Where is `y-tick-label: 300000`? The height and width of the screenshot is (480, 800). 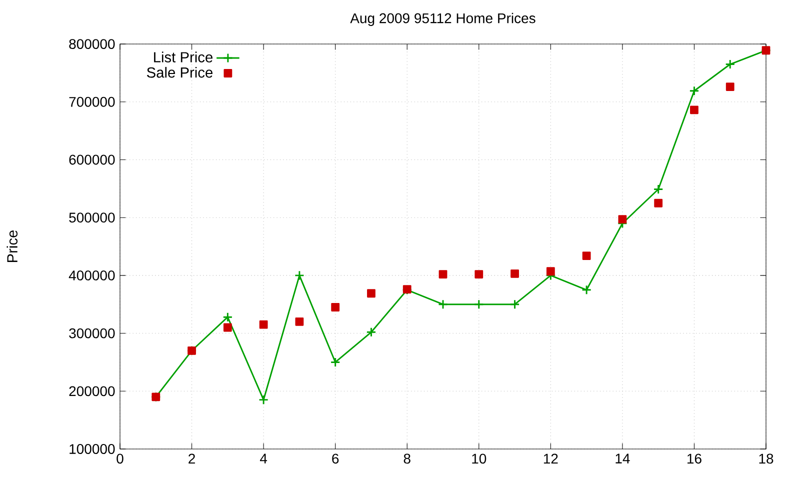
y-tick-label: 300000 is located at coordinates (92, 333).